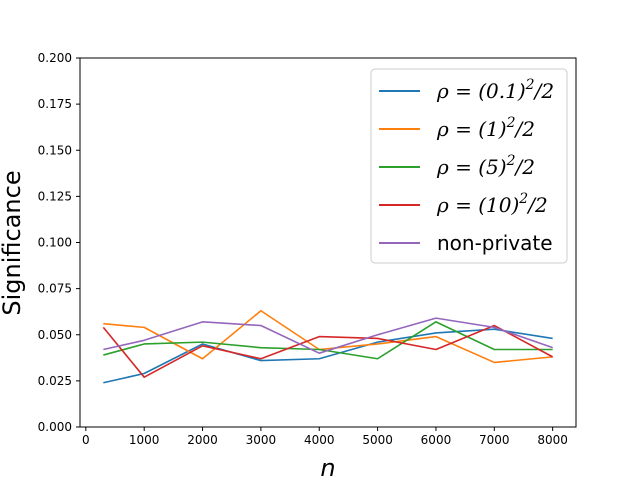  What do you see at coordinates (86, 440) in the screenshot?
I see `x-tick-label: 0` at bounding box center [86, 440].